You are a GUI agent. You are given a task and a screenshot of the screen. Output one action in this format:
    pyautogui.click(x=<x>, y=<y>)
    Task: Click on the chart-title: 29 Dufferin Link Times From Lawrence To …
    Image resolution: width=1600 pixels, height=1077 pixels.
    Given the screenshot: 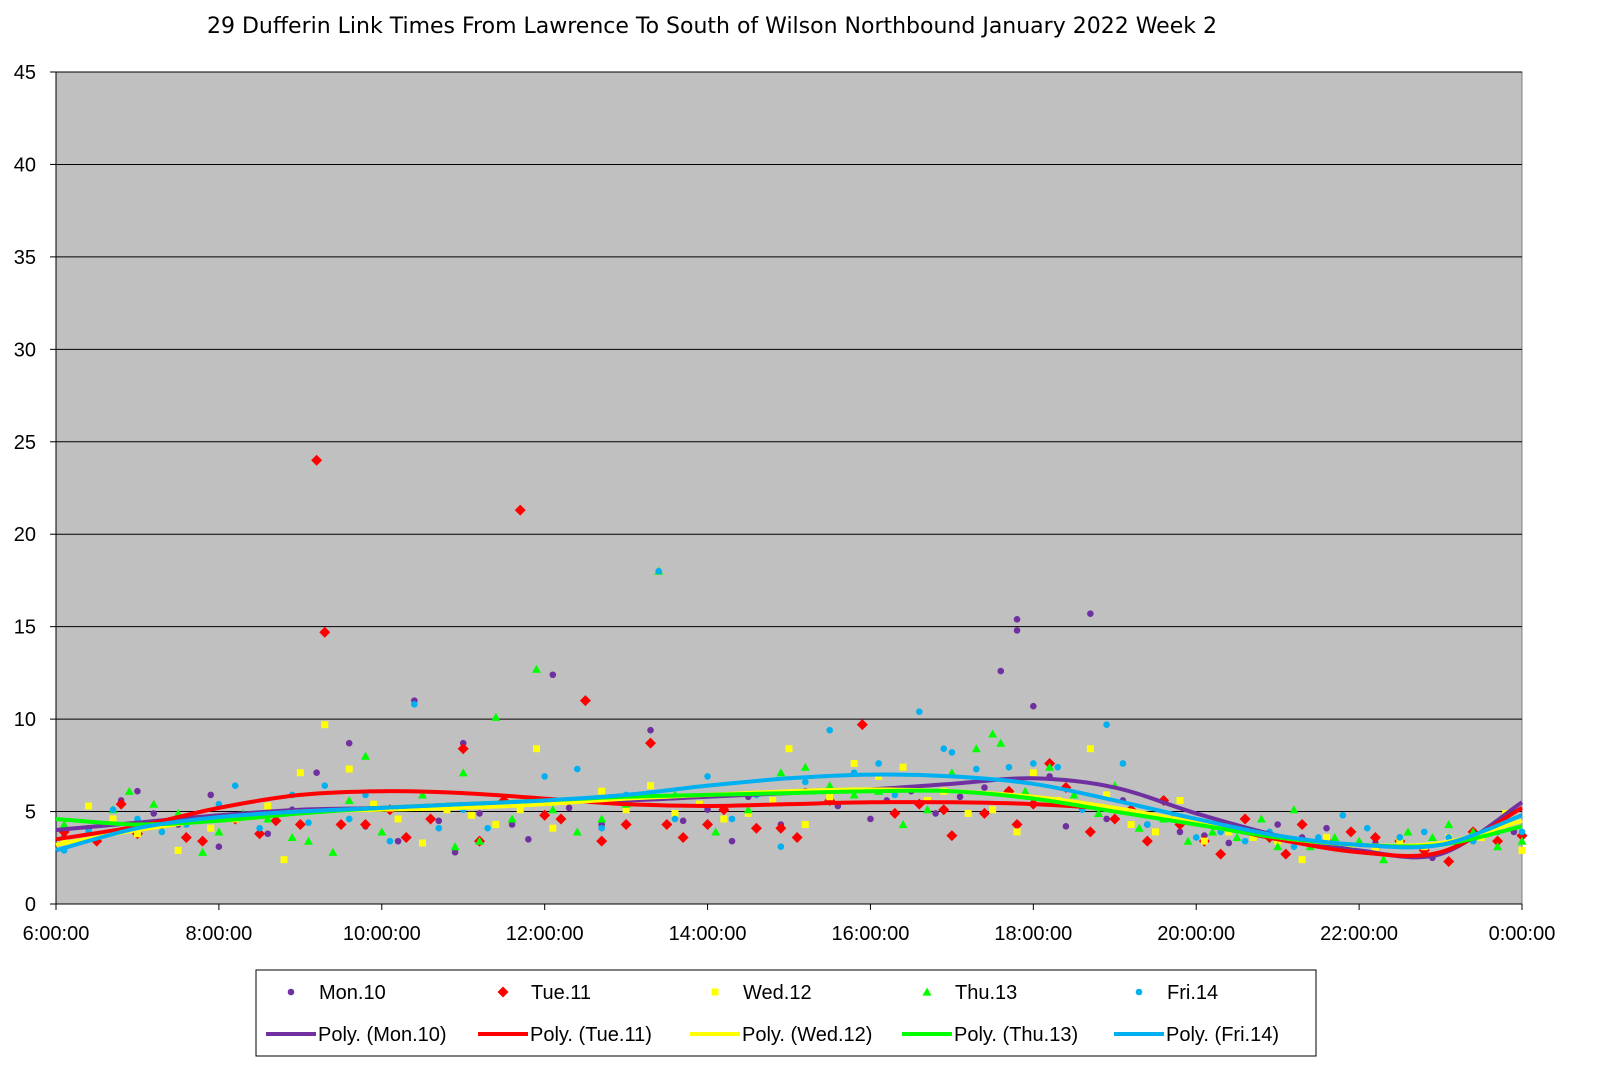 What is the action you would take?
    pyautogui.click(x=712, y=26)
    